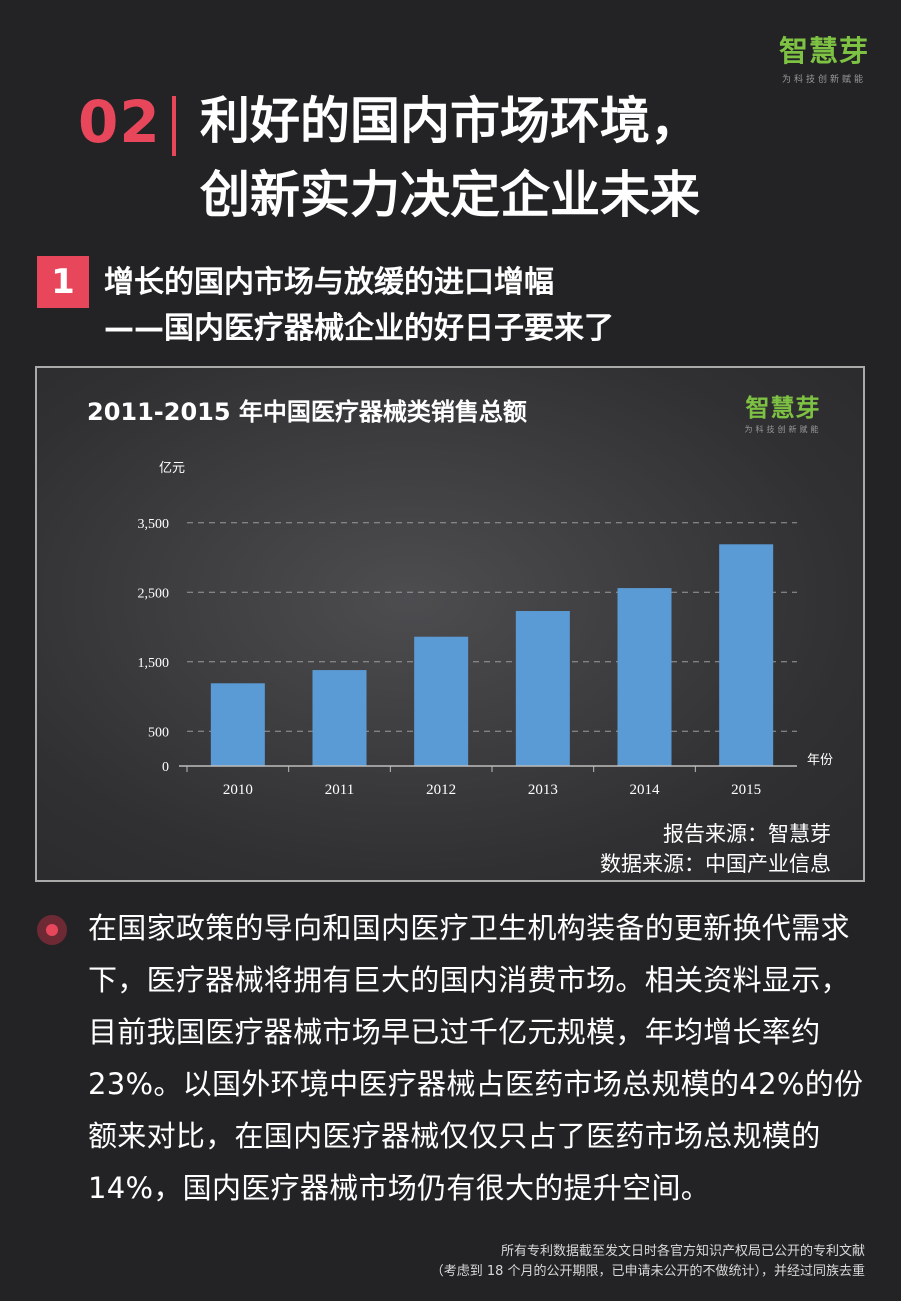  I want to click on brand-logo: 智慧芽 为科技创新赋能, so click(824, 56).